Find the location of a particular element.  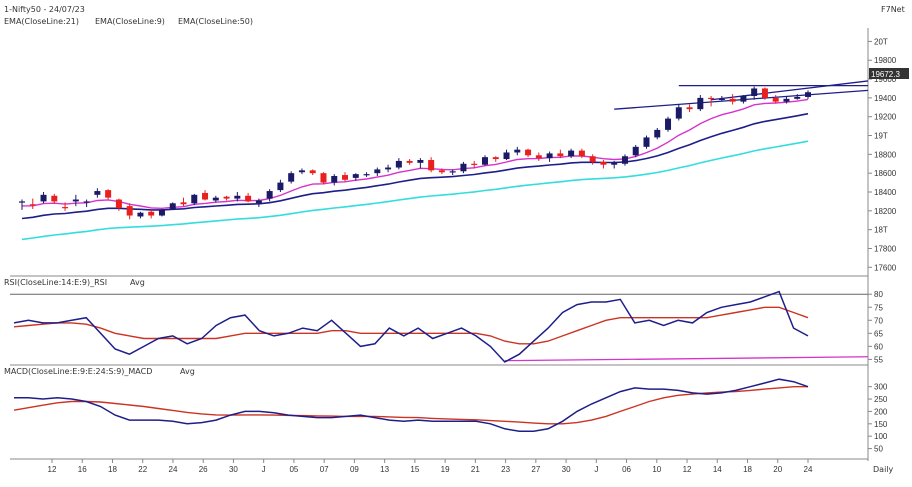

legend-ema50: EMA(CloseLine:50) is located at coordinates (215, 21).